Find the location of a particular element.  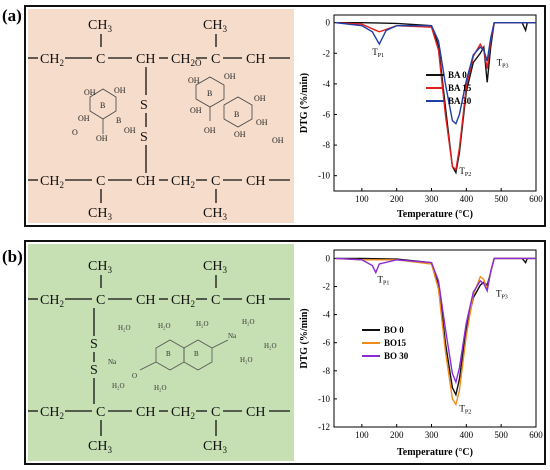

legend-label: BA 15 is located at coordinates (460, 88).